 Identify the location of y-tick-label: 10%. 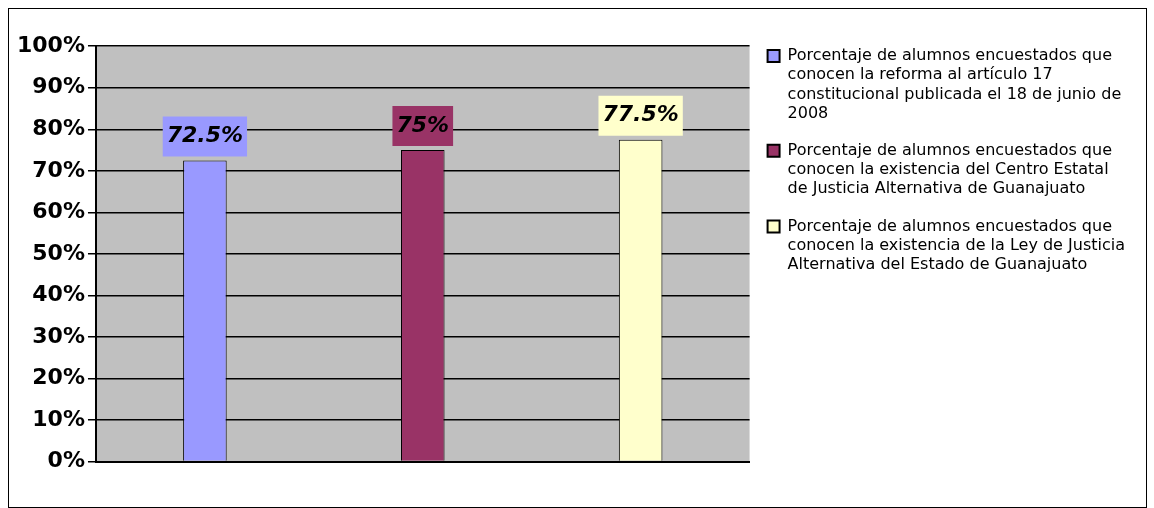
(58, 418).